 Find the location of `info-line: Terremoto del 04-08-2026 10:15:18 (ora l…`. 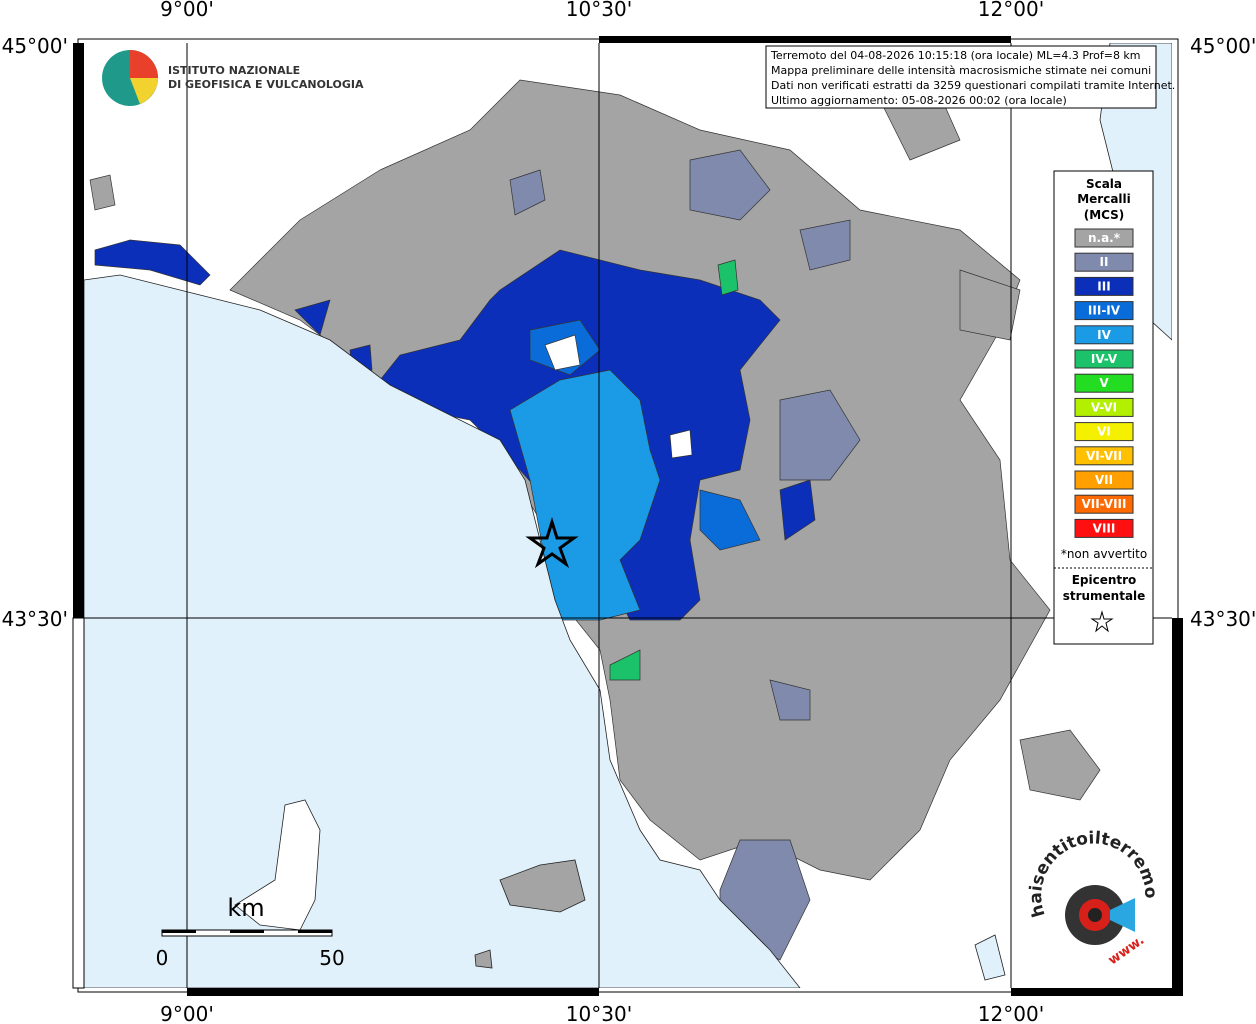

info-line: Terremoto del 04-08-2026 10:15:18 (ora l… is located at coordinates (955, 55).